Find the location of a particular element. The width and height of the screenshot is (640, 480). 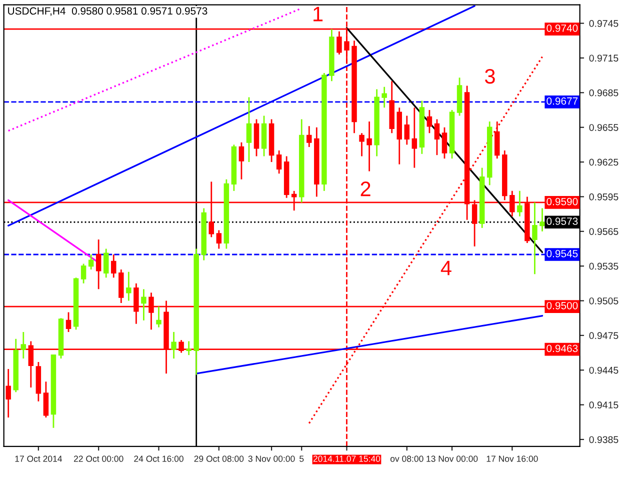

annotation: 4 is located at coordinates (446, 268).